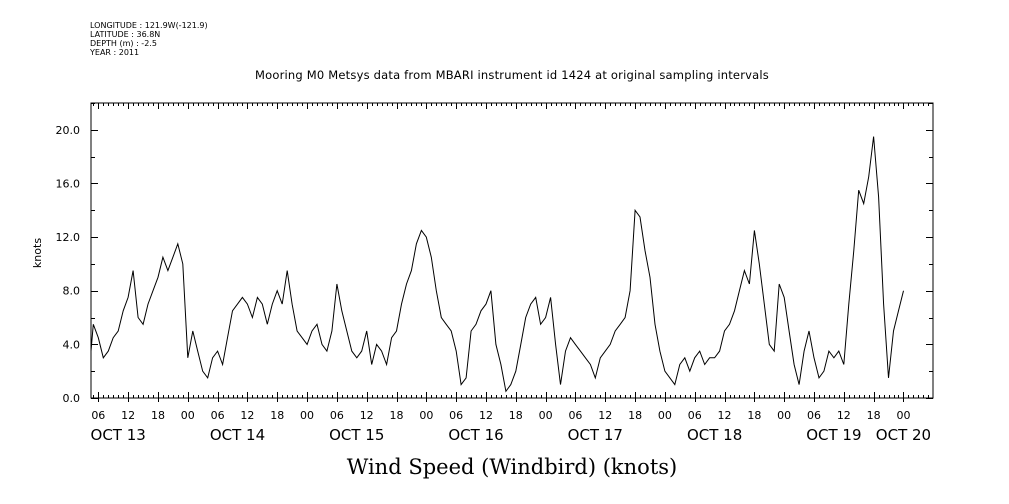 This screenshot has width=1009, height=504. I want to click on day-label: OCT 18, so click(714, 435).